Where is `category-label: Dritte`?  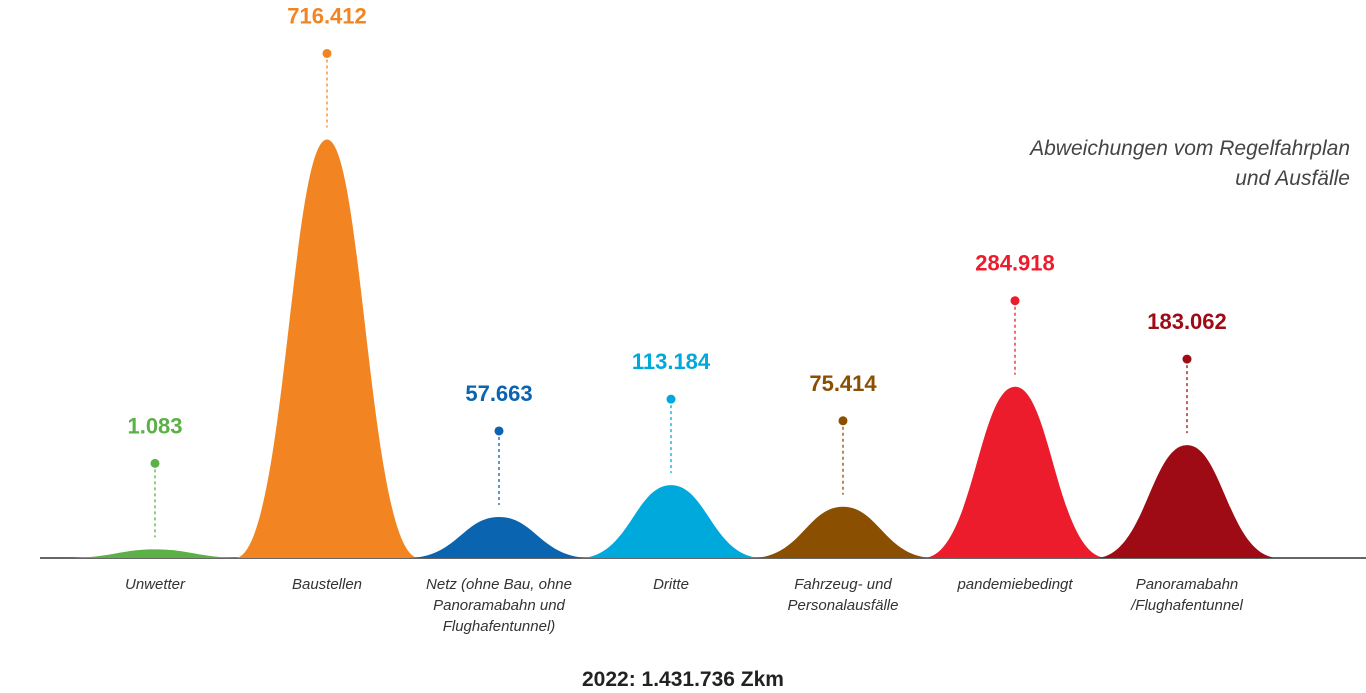
category-label: Dritte is located at coordinates (671, 584).